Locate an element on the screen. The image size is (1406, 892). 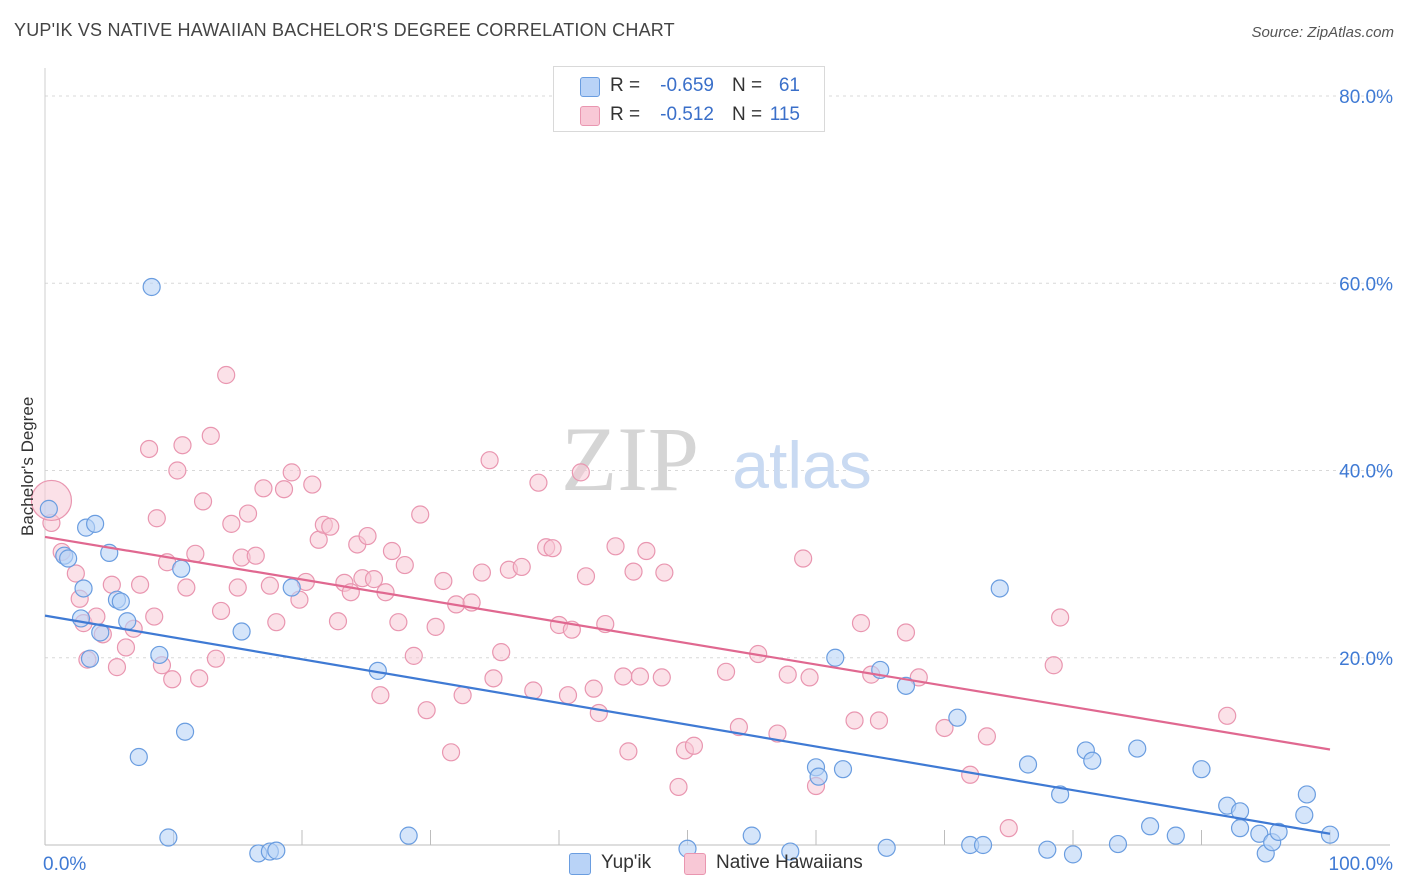
y-axis-label: Bachelor's Degree is located at coordinates (27, 466).